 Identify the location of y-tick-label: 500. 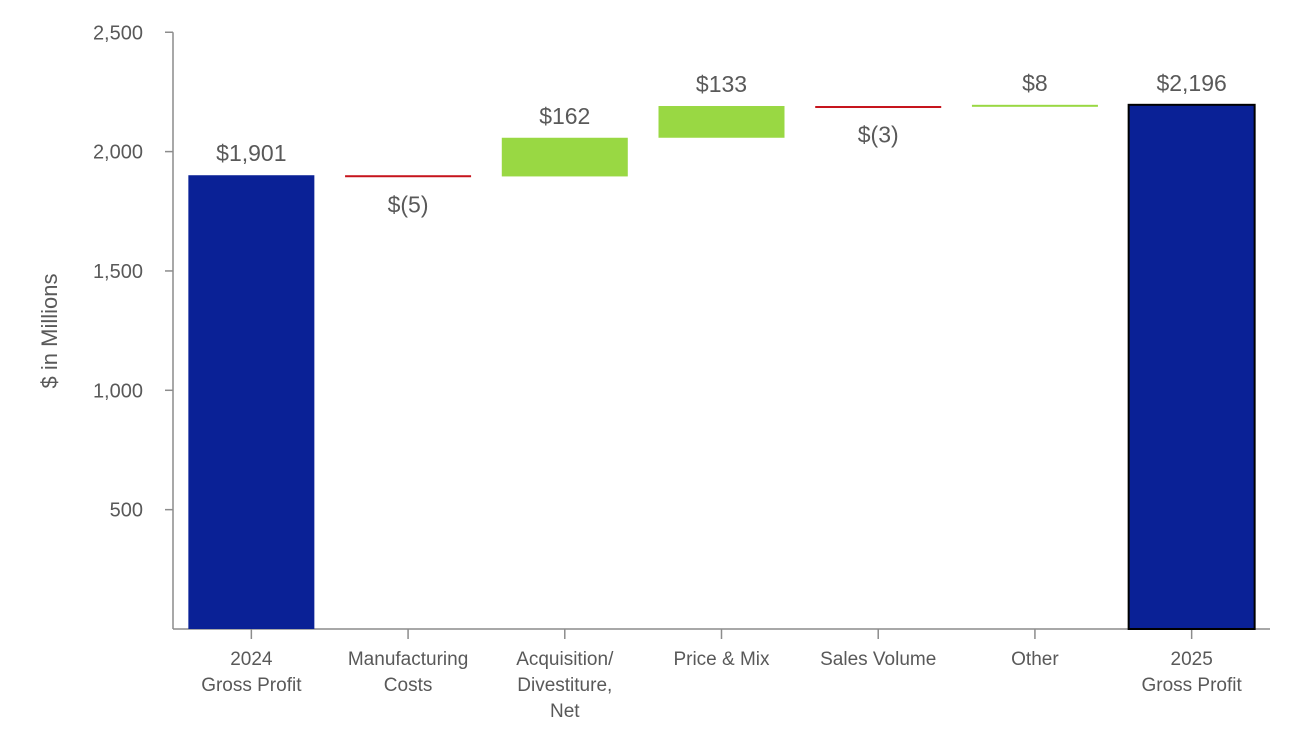
(126, 511).